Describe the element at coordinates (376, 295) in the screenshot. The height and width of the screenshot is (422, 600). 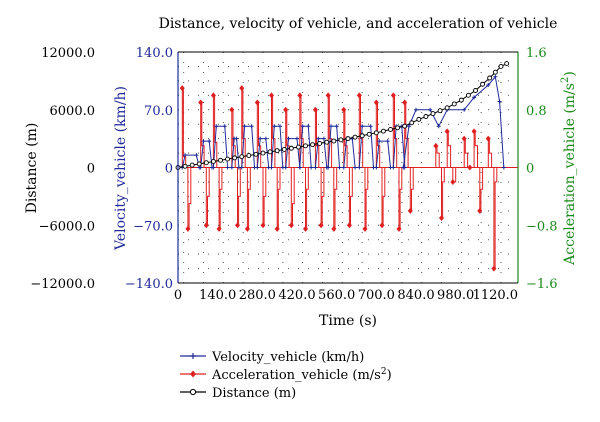
I see `x-tick-label: 700.0` at that location.